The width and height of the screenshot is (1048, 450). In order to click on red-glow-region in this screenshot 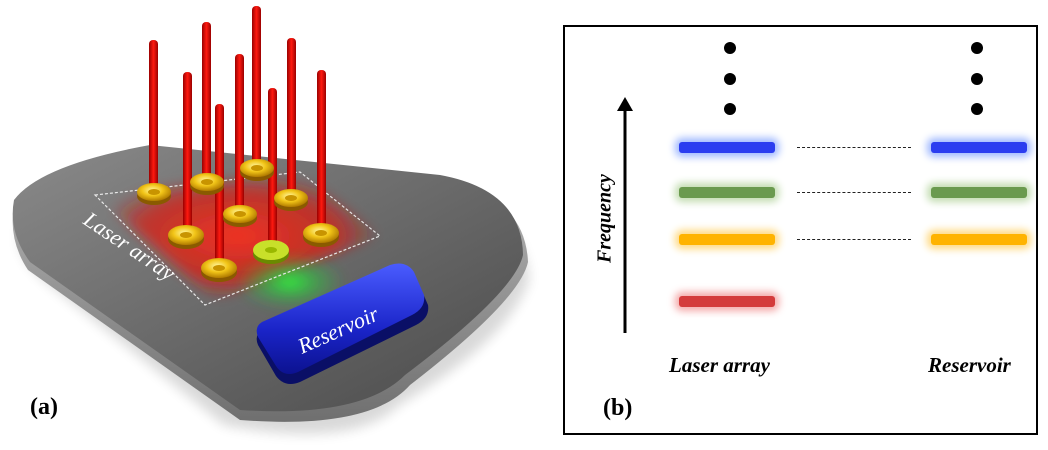, I will do `click(237, 236)`.